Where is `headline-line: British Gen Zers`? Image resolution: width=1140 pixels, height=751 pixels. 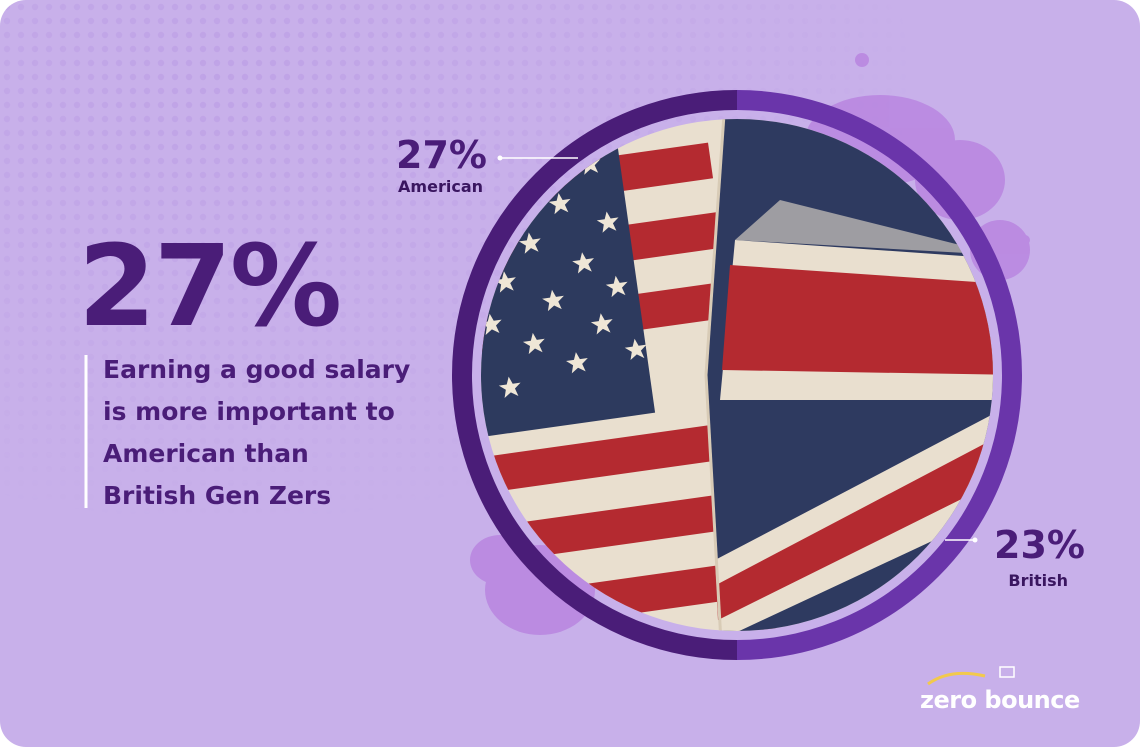 headline-line: British Gen Zers is located at coordinates (217, 495).